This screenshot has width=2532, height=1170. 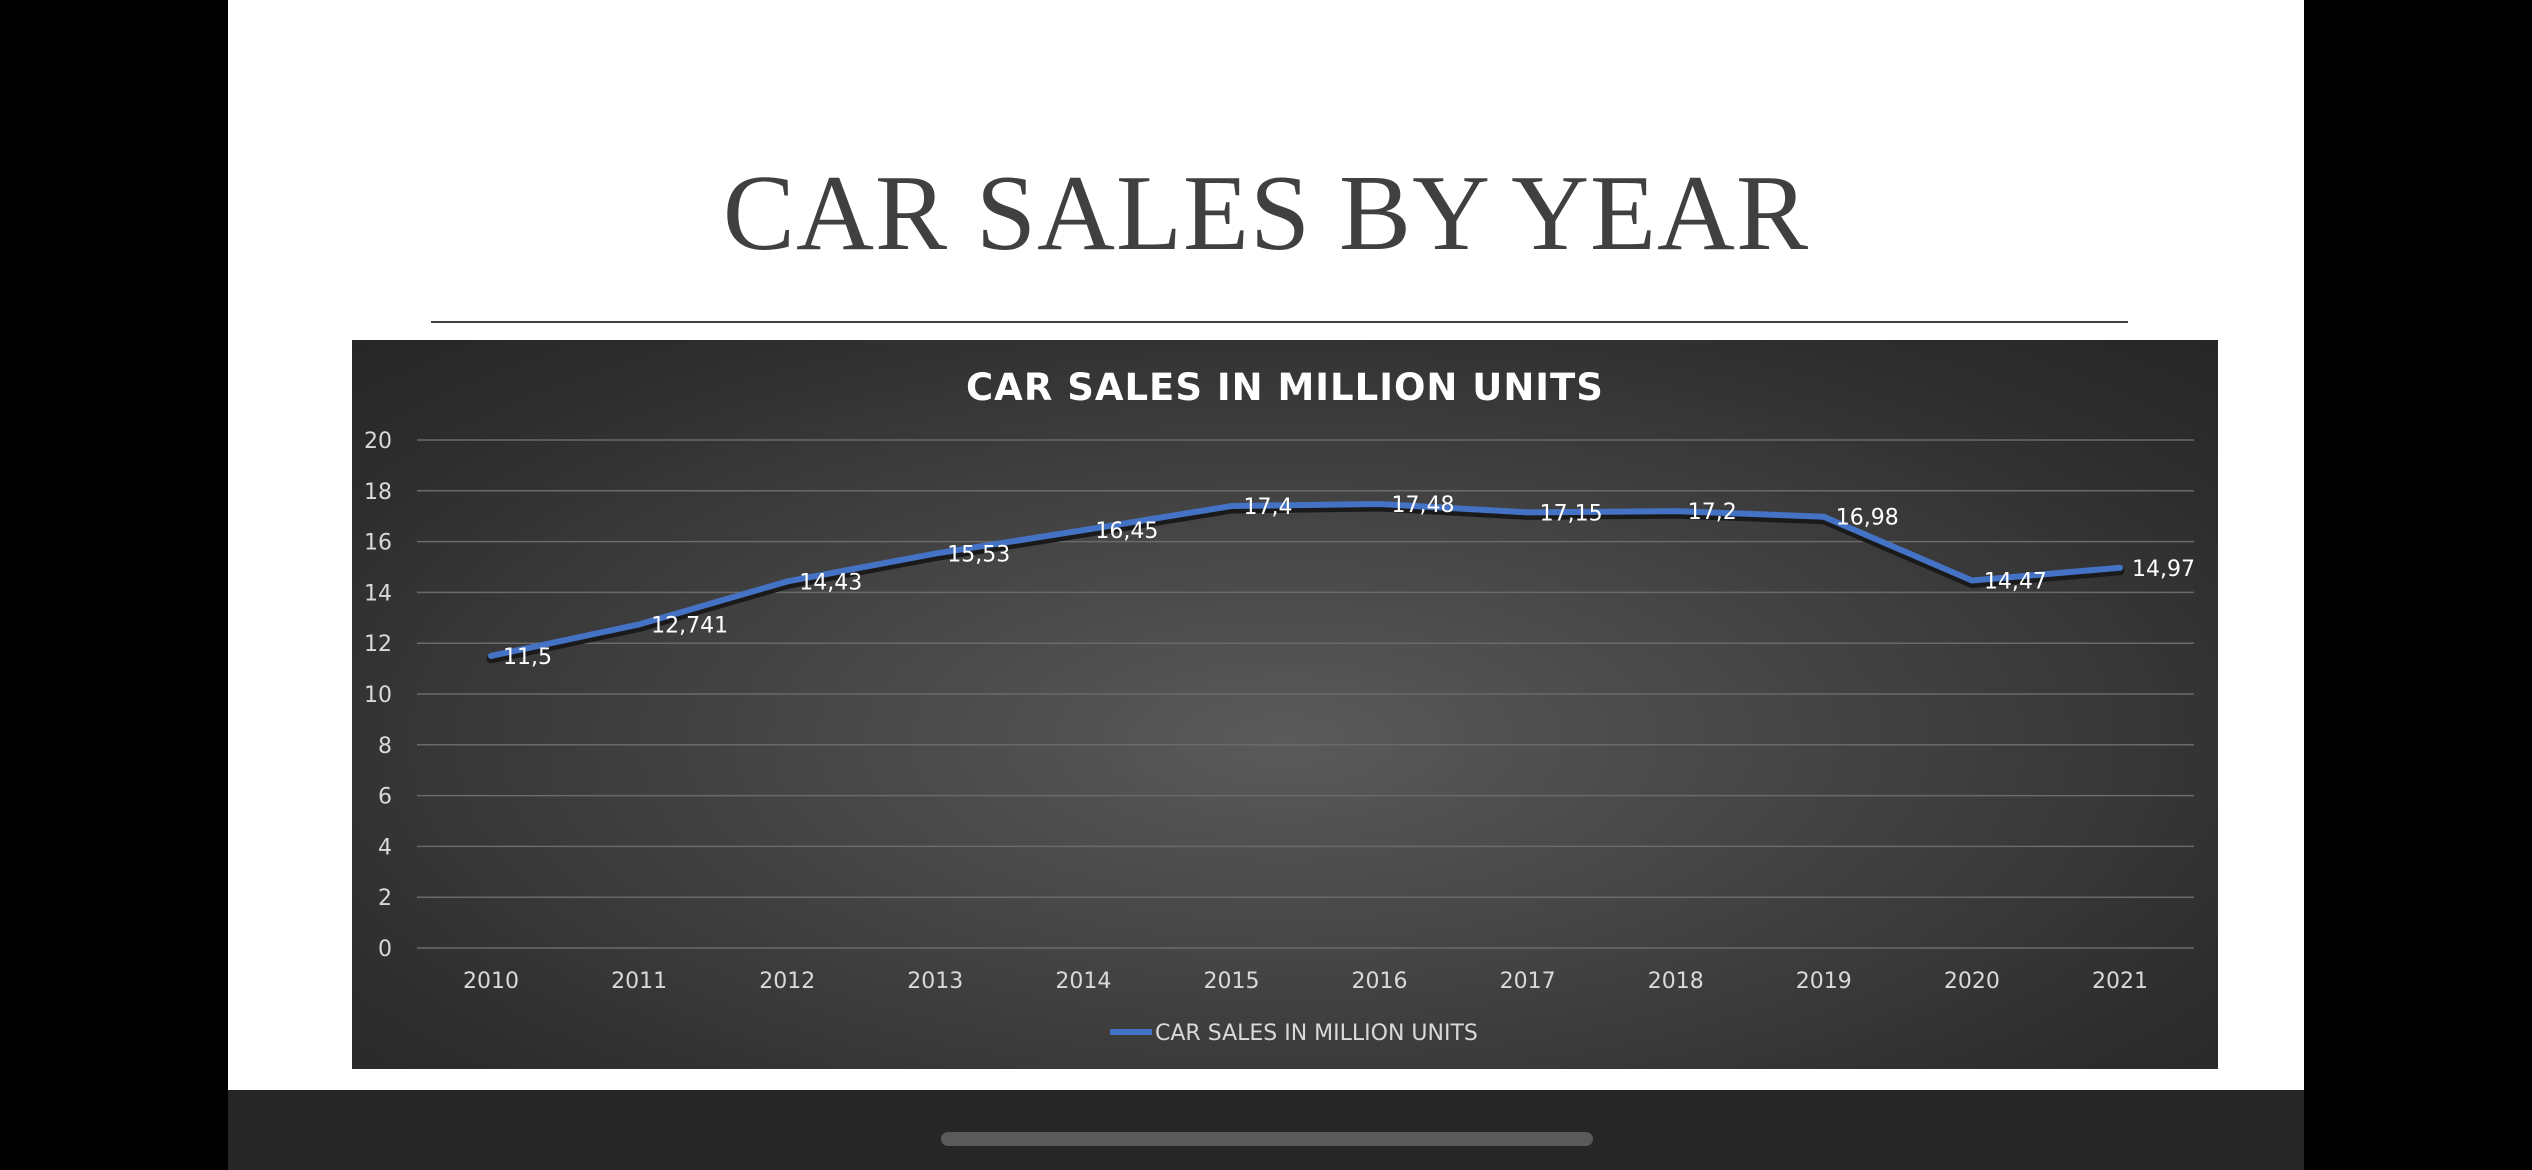 I want to click on legend-label: CAR SALES IN MILLION UNITS, so click(x=1316, y=1033).